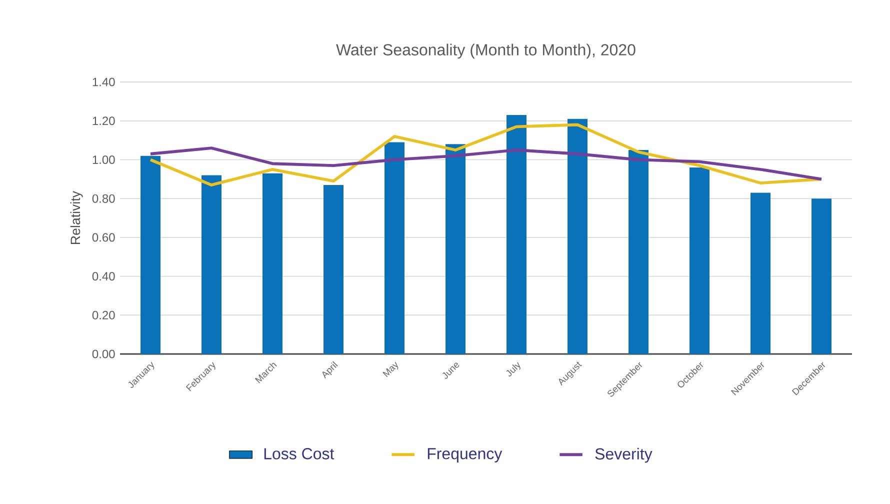 The width and height of the screenshot is (890, 504). What do you see at coordinates (486, 51) in the screenshot?
I see `chart-title: Water Seasonality (Month to Month), 2020` at bounding box center [486, 51].